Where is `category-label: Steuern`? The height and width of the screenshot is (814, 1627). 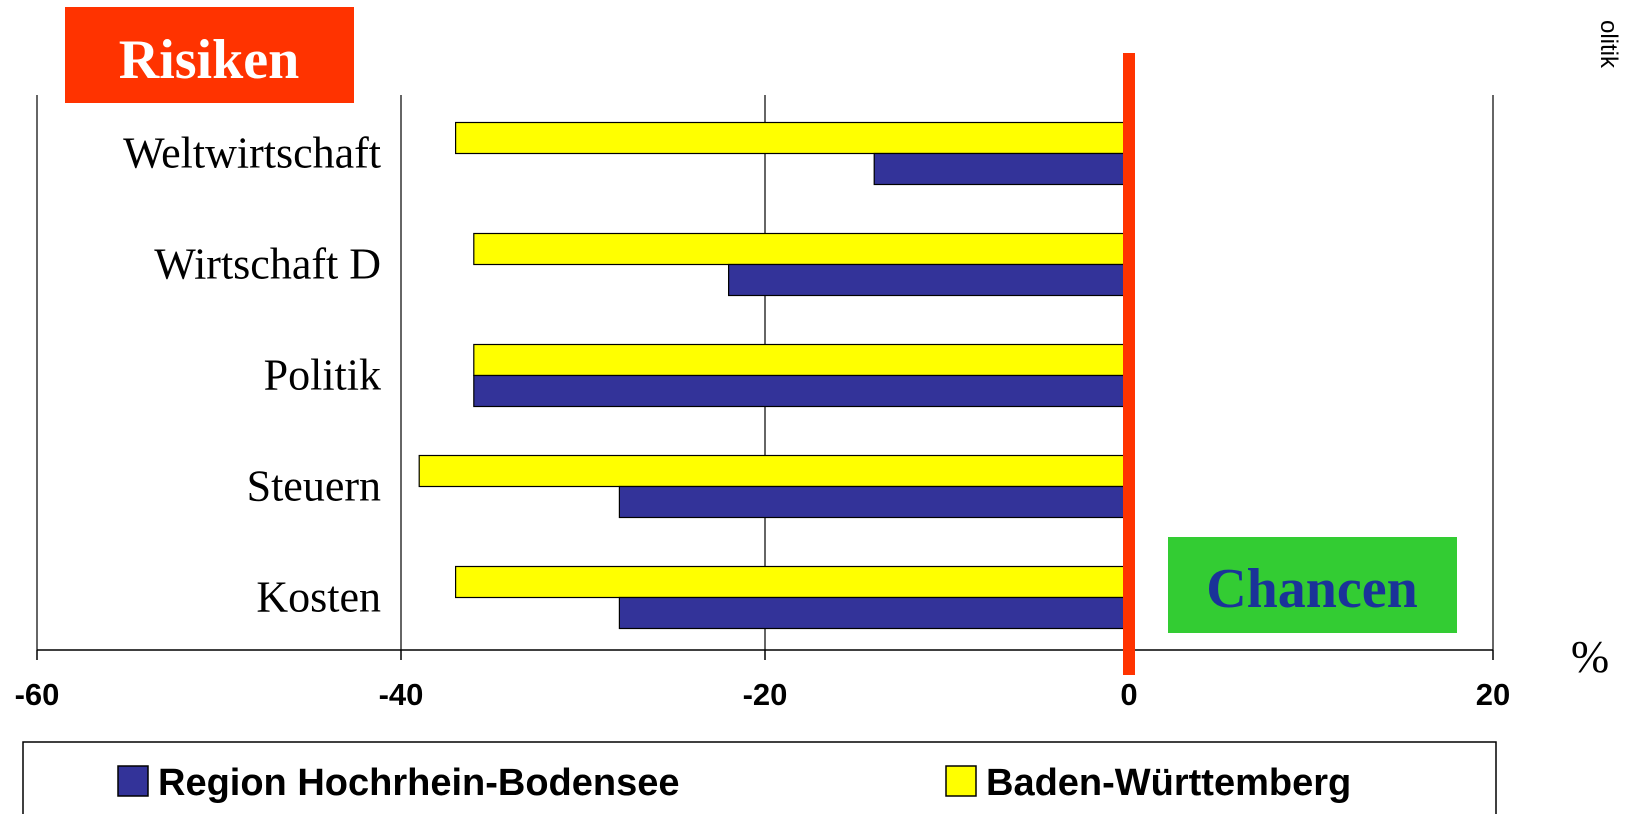
category-label: Steuern is located at coordinates (314, 486).